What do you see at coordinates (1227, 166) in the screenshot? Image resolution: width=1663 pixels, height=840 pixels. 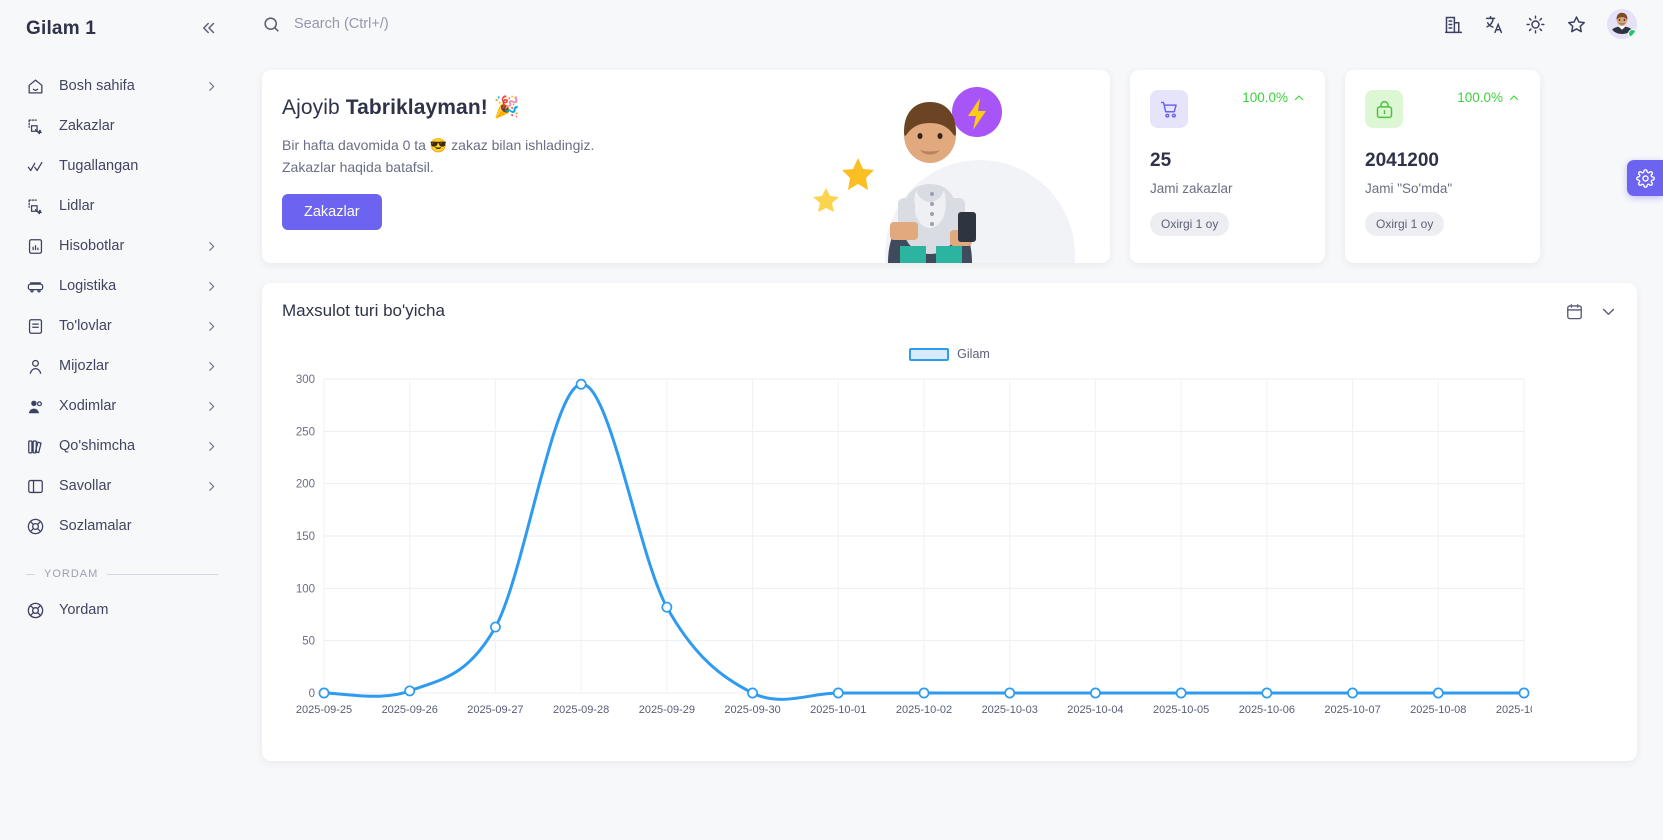 I see `stat-card-orders: 100.0% 25 Jami zakazlar Oxirgi 1 oy` at bounding box center [1227, 166].